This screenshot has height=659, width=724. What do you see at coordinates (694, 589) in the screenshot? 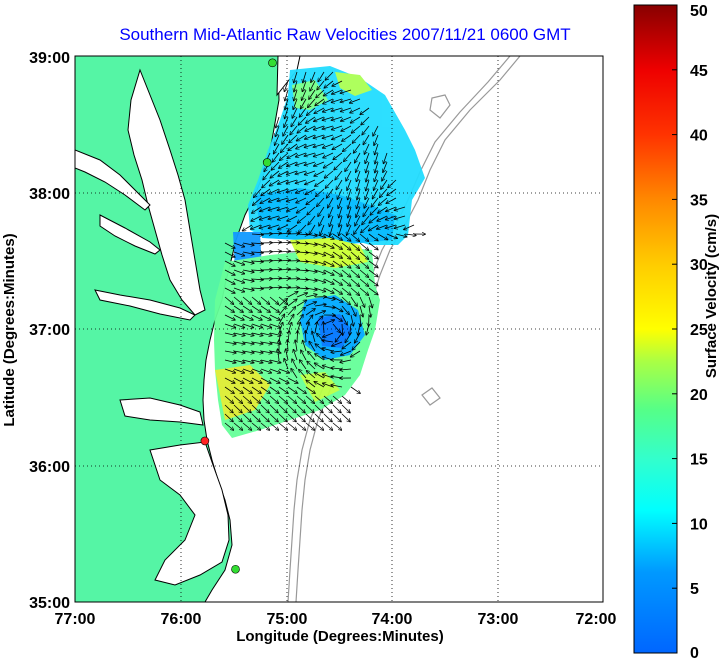
I see `colorbar-tick-label: 5` at bounding box center [694, 589].